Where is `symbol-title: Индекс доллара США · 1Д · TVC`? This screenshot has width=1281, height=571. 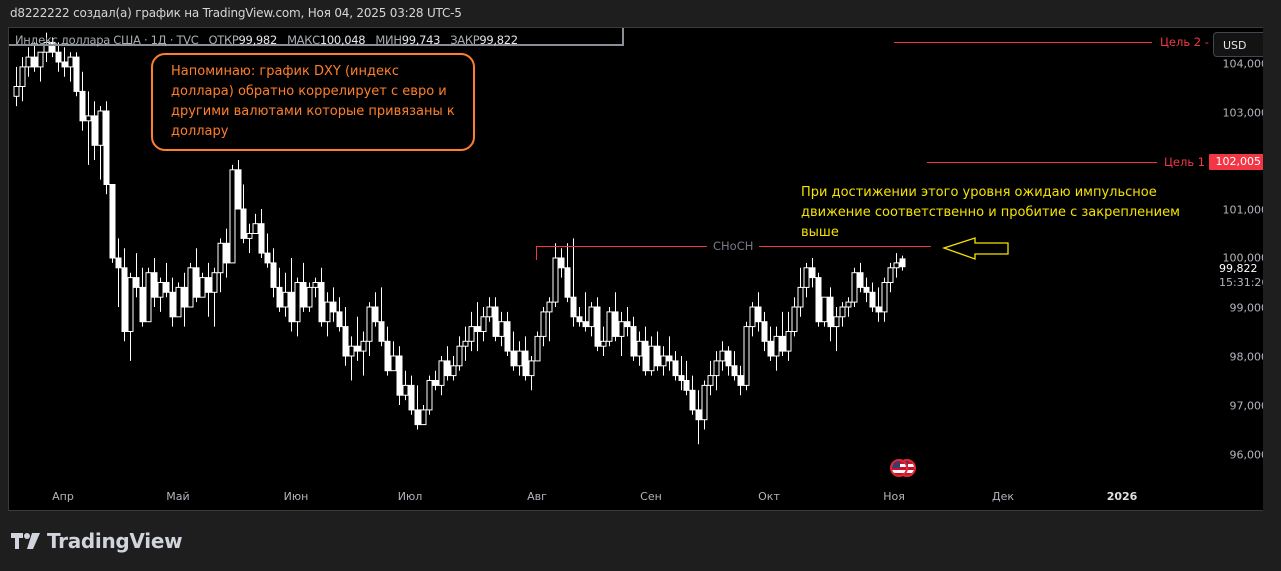
symbol-title: Индекс доллара США · 1Д · TVC is located at coordinates (107, 40).